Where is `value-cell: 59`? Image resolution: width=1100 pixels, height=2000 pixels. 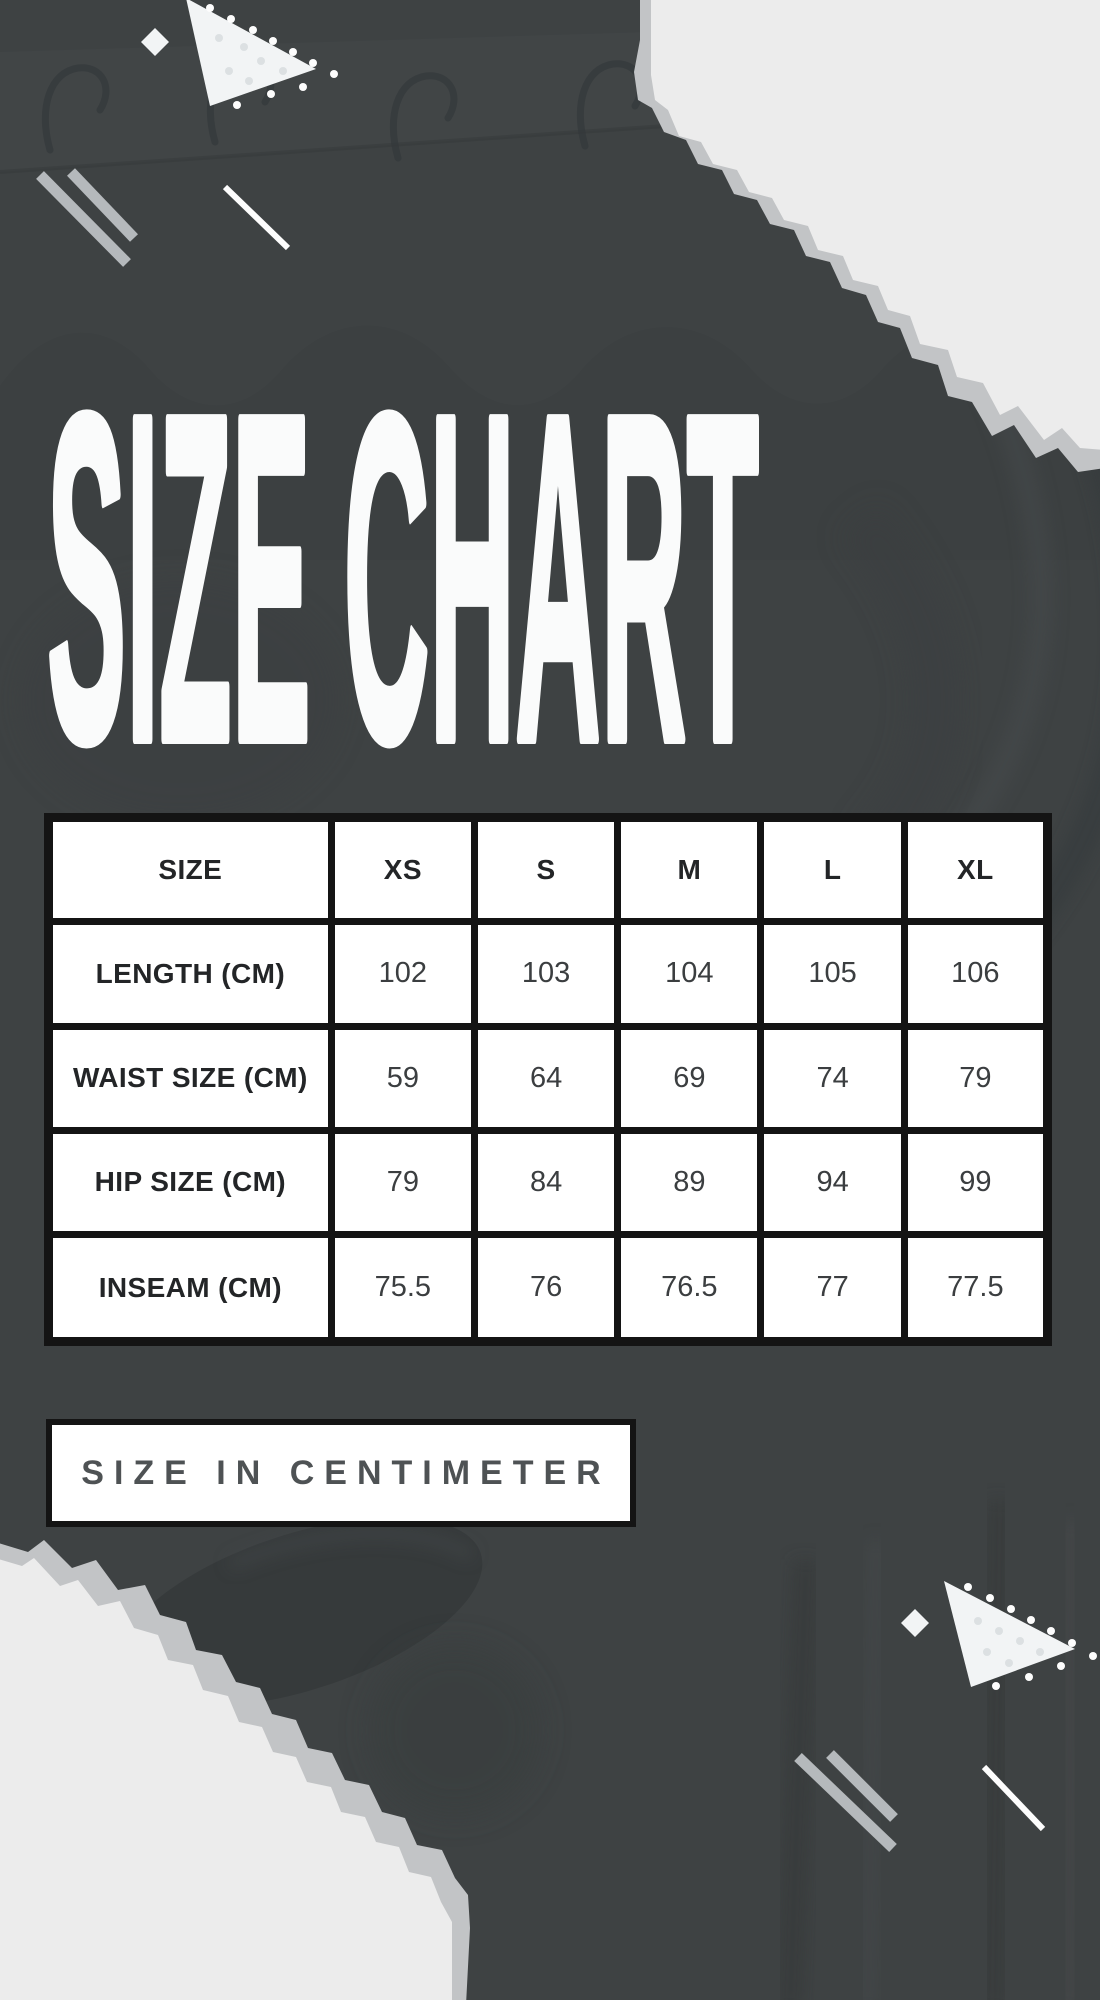
value-cell: 59 is located at coordinates (402, 1078).